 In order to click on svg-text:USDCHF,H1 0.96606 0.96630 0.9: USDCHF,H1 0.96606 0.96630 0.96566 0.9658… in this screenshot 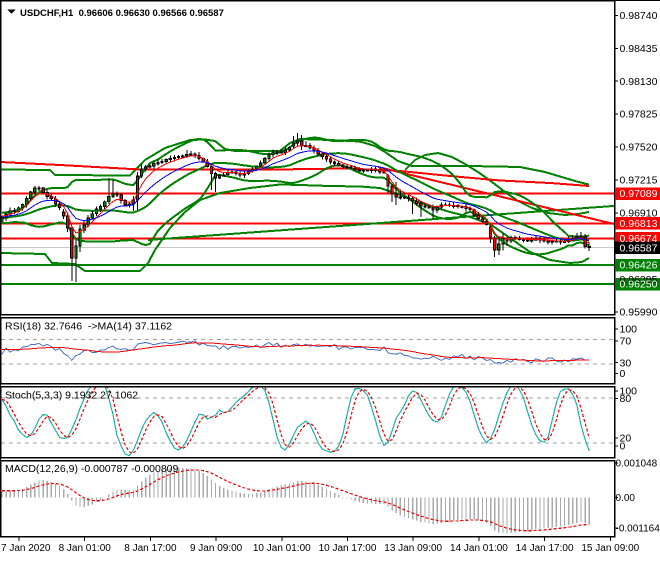, I will do `click(122, 13)`.